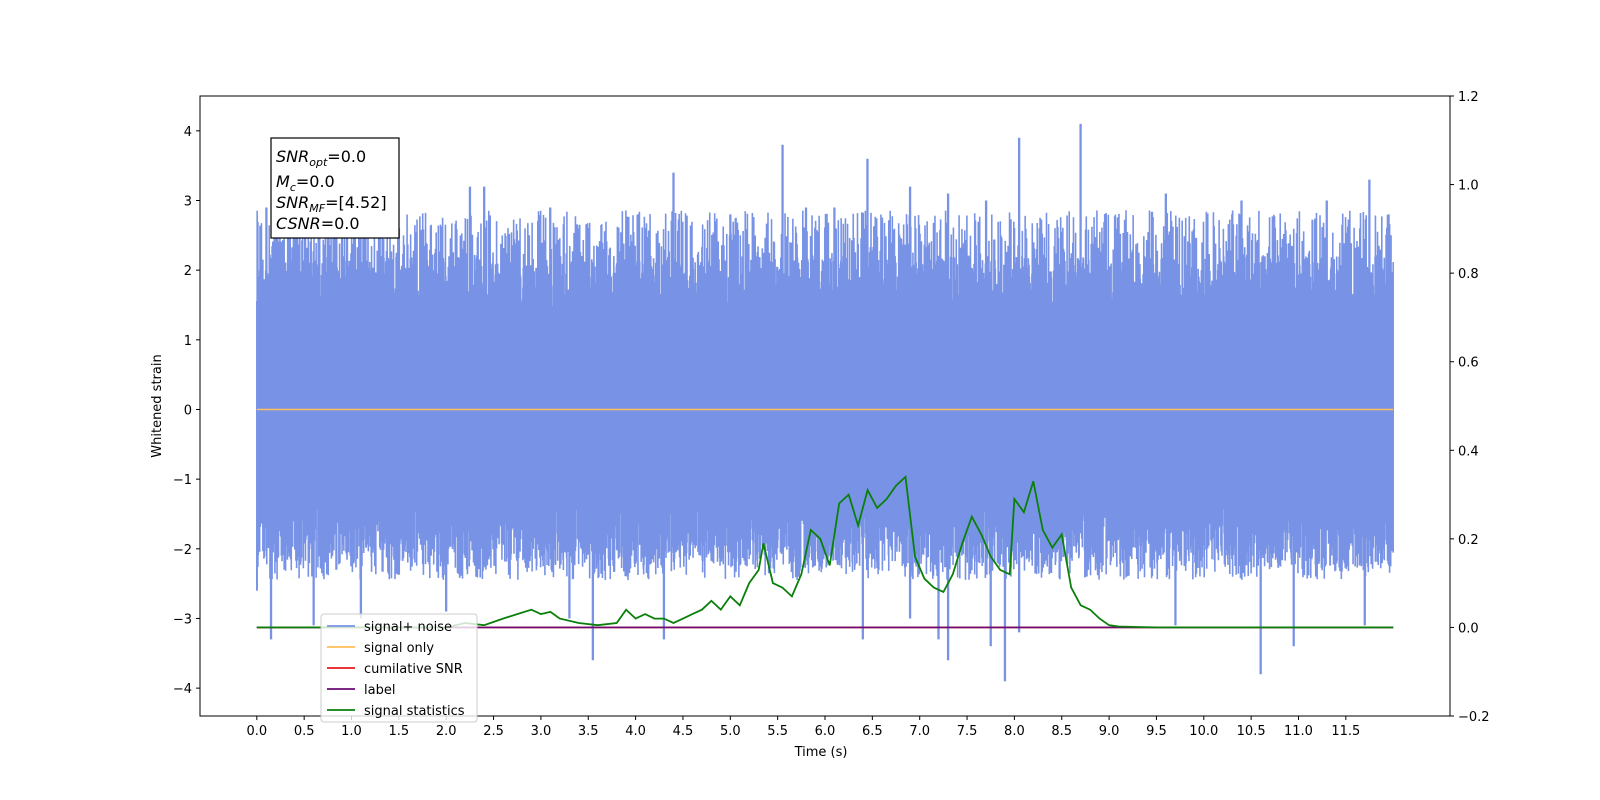  Describe the element at coordinates (919, 731) in the screenshot. I see `x-tick-label: 7.0` at that location.